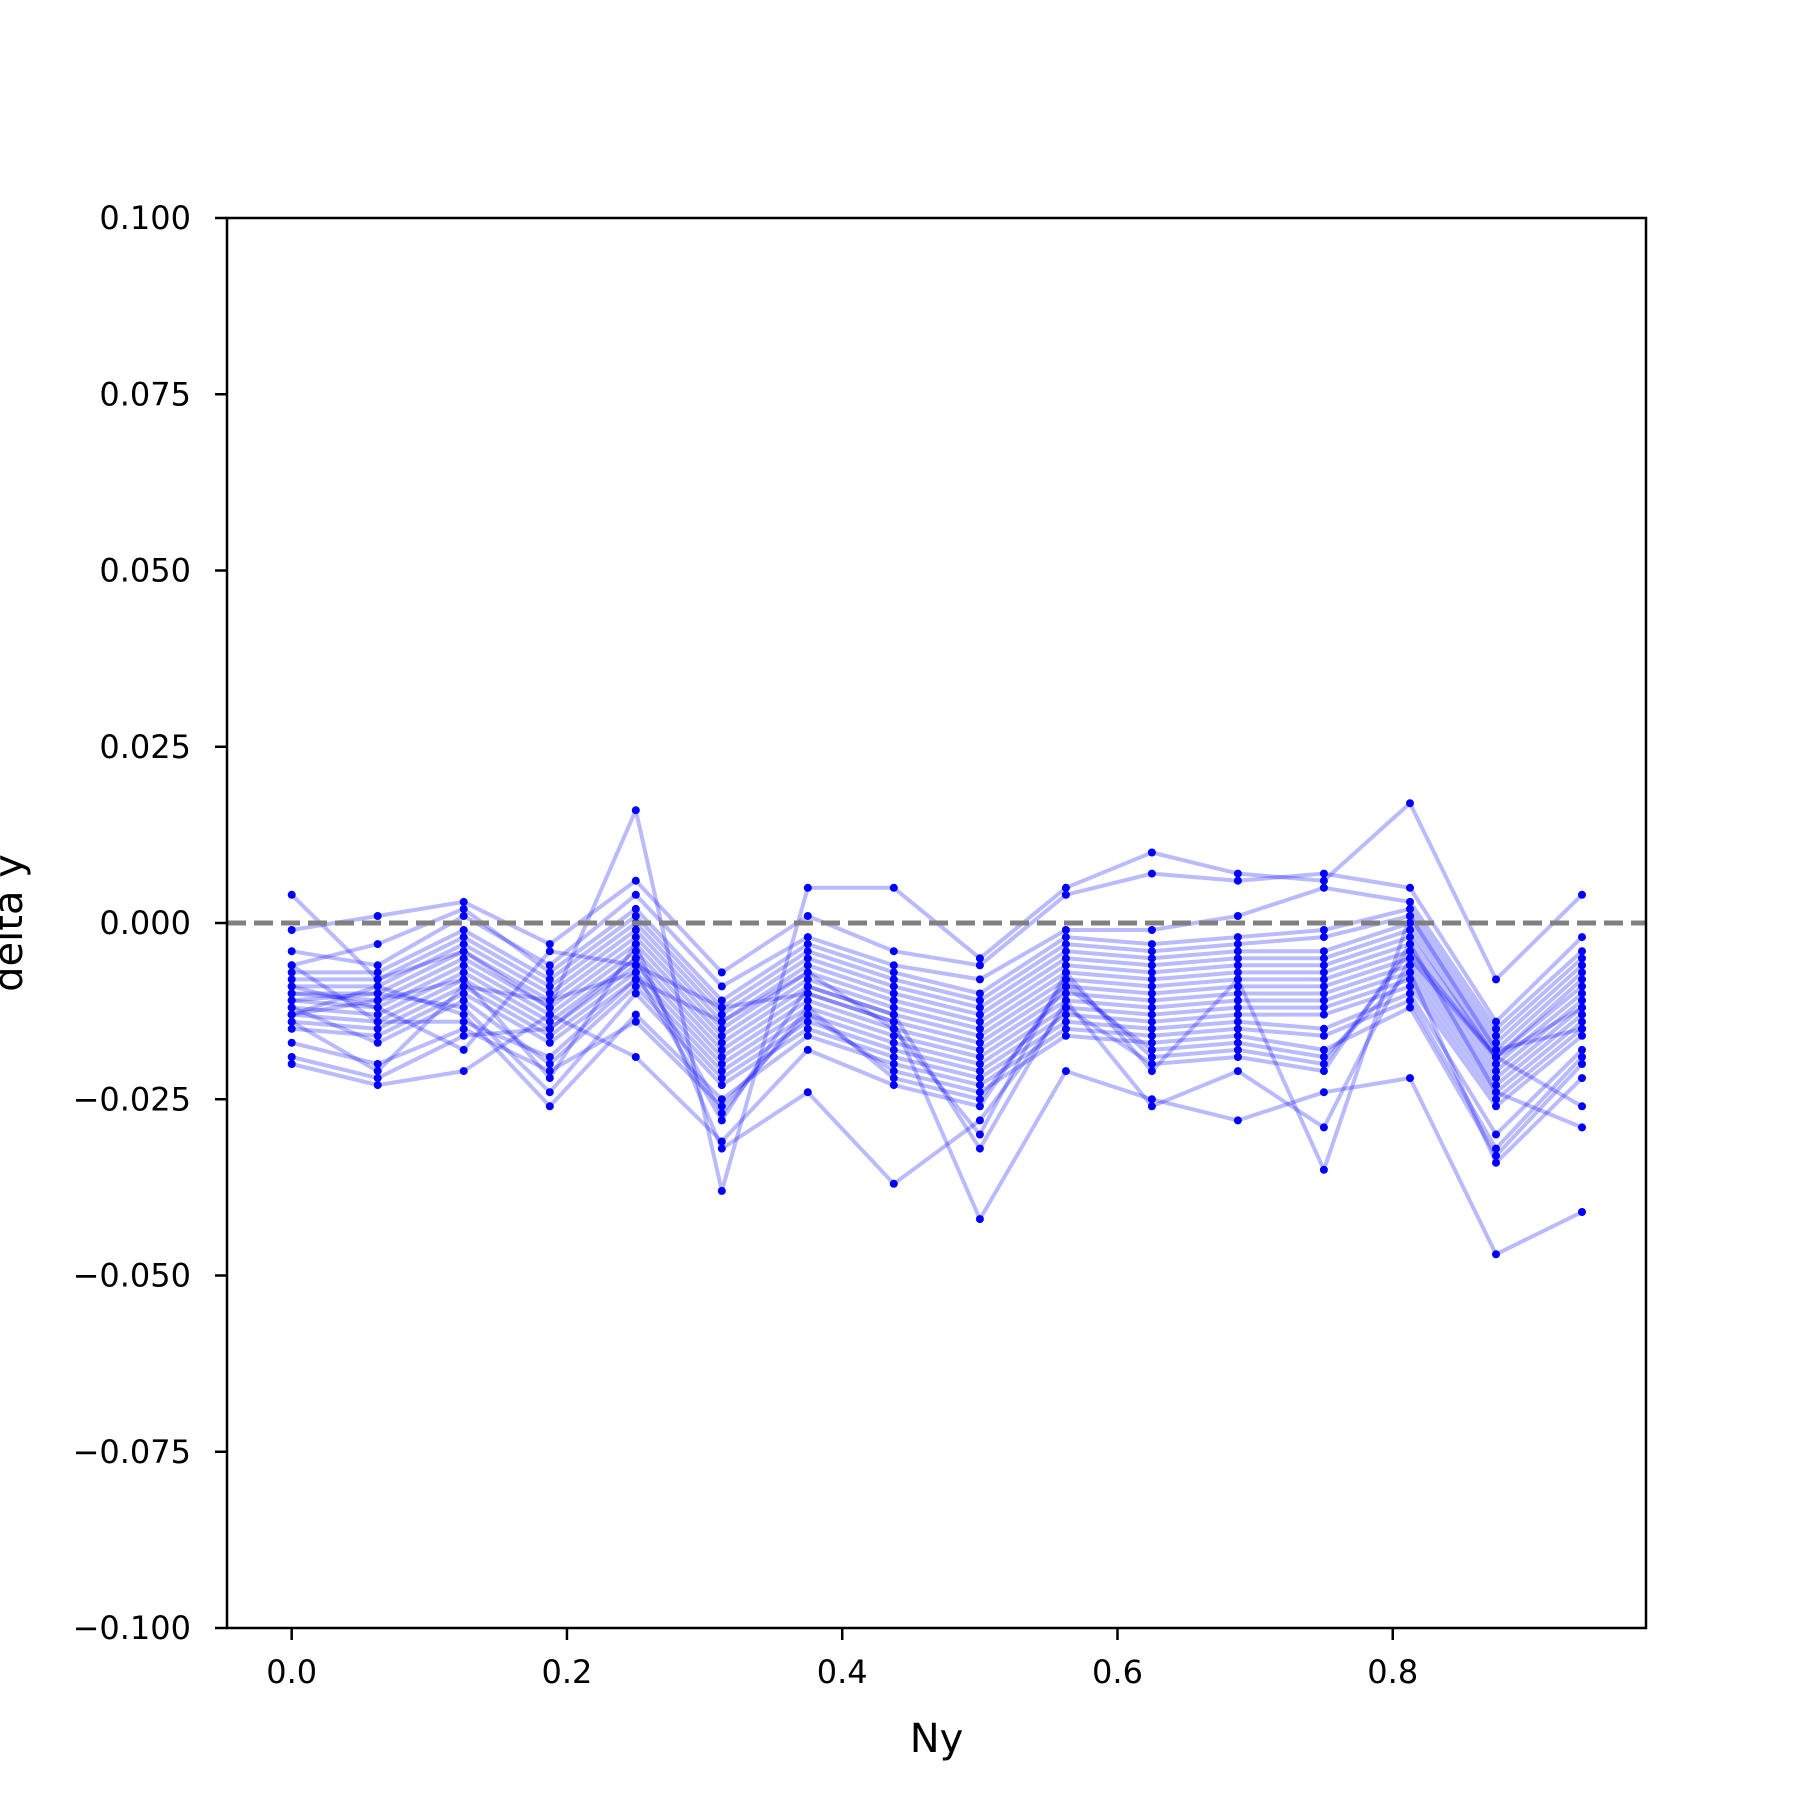 Image resolution: width=1800 pixels, height=1800 pixels. I want to click on x-tick-label: 0.0, so click(291, 1672).